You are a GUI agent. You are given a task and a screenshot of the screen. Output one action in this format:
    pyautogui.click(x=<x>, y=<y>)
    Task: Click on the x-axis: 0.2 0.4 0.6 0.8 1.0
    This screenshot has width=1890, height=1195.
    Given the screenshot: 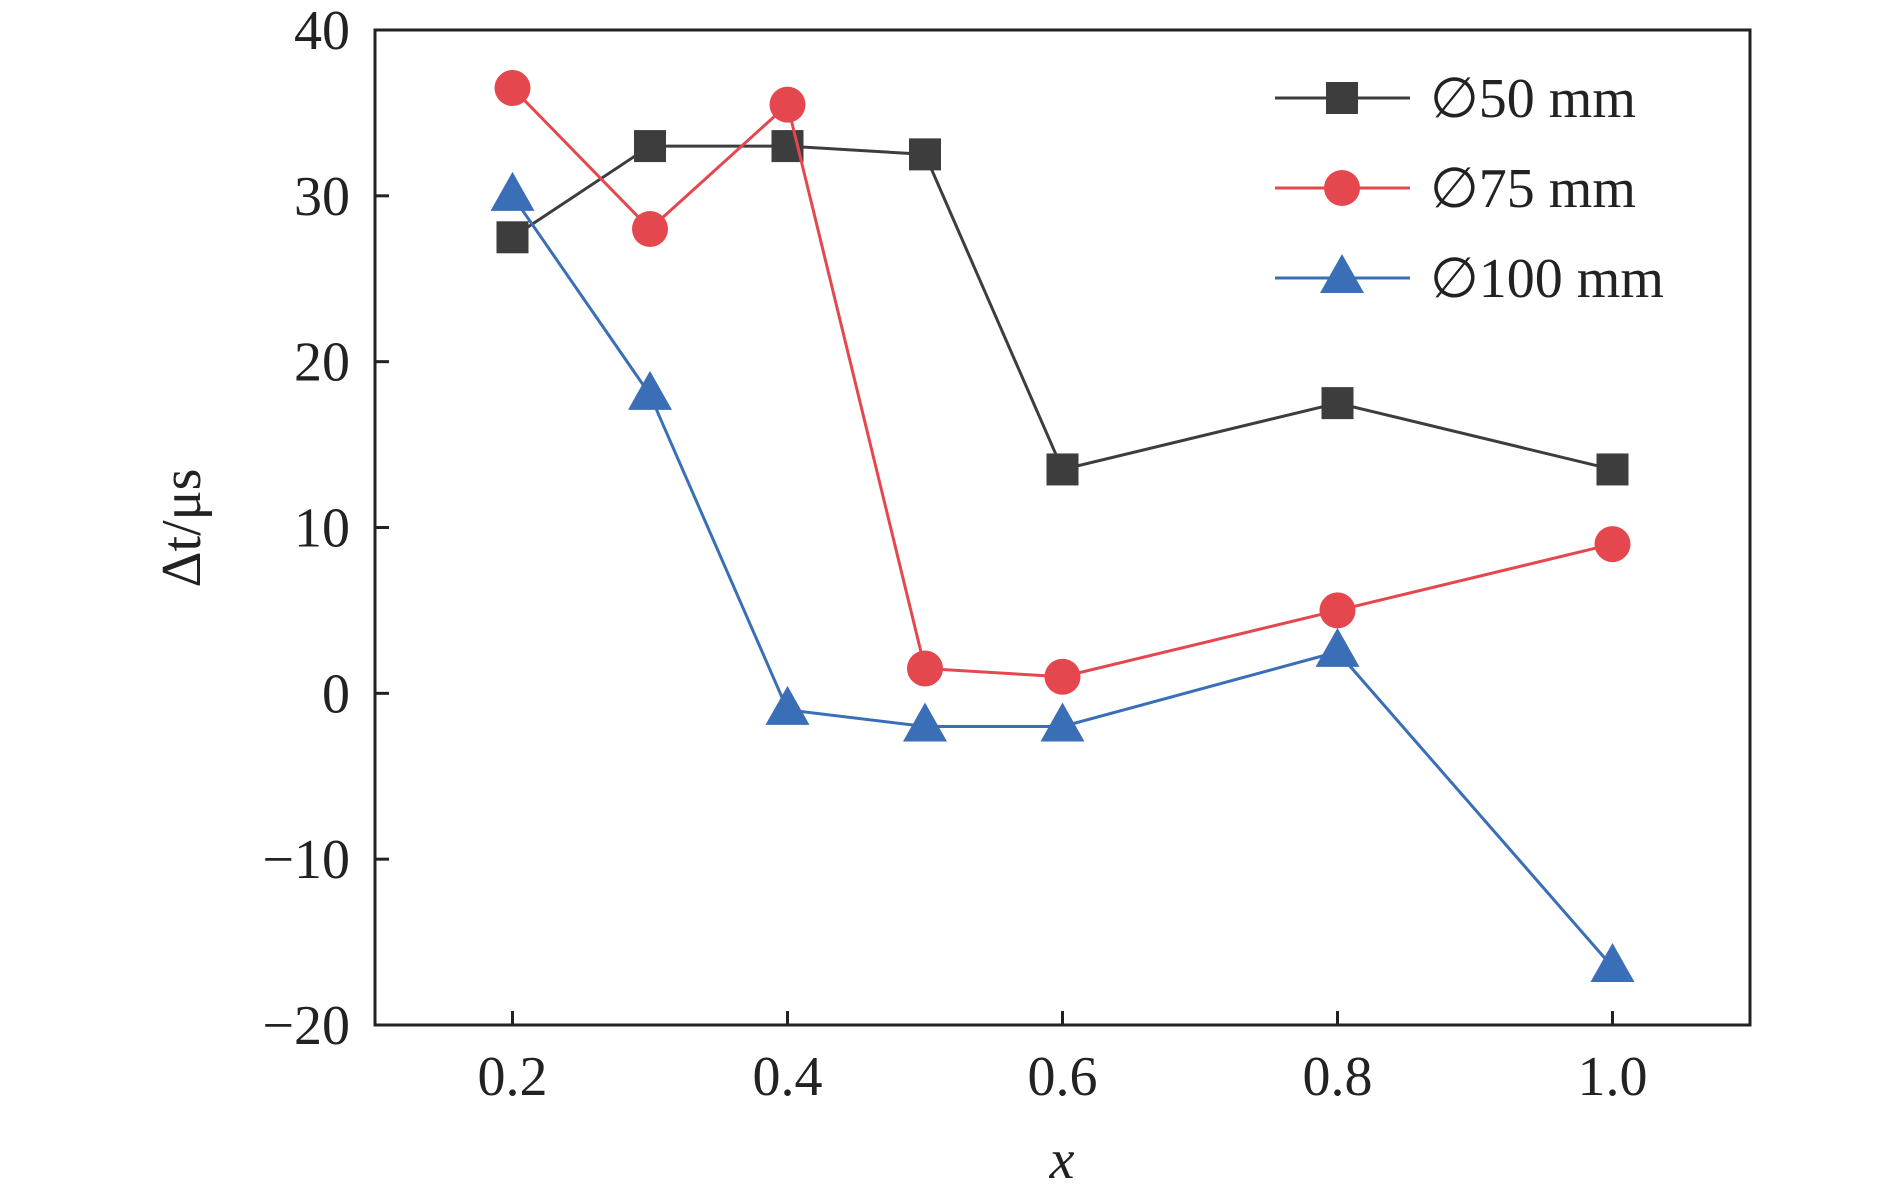 What is the action you would take?
    pyautogui.click(x=1063, y=1059)
    